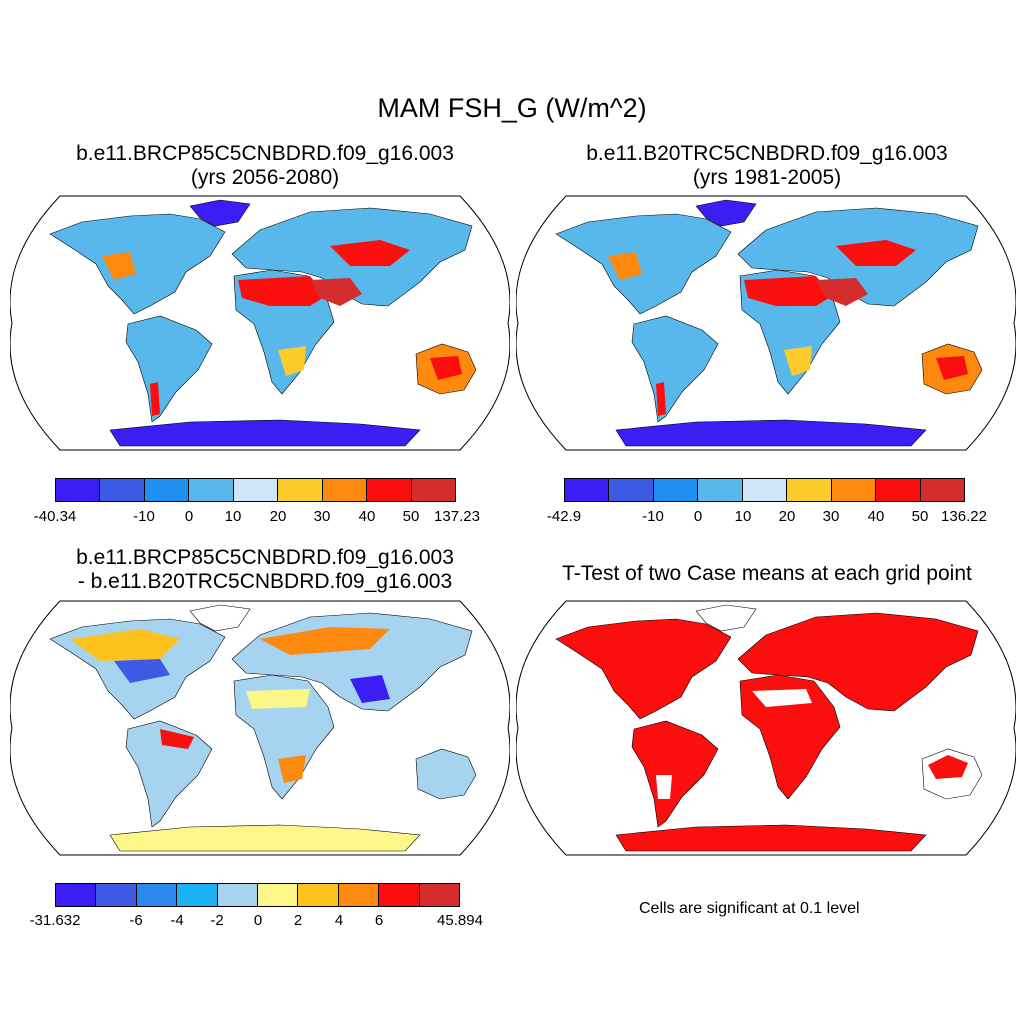 The image size is (1024, 1024). I want to click on panel2-colorbar, so click(764, 490).